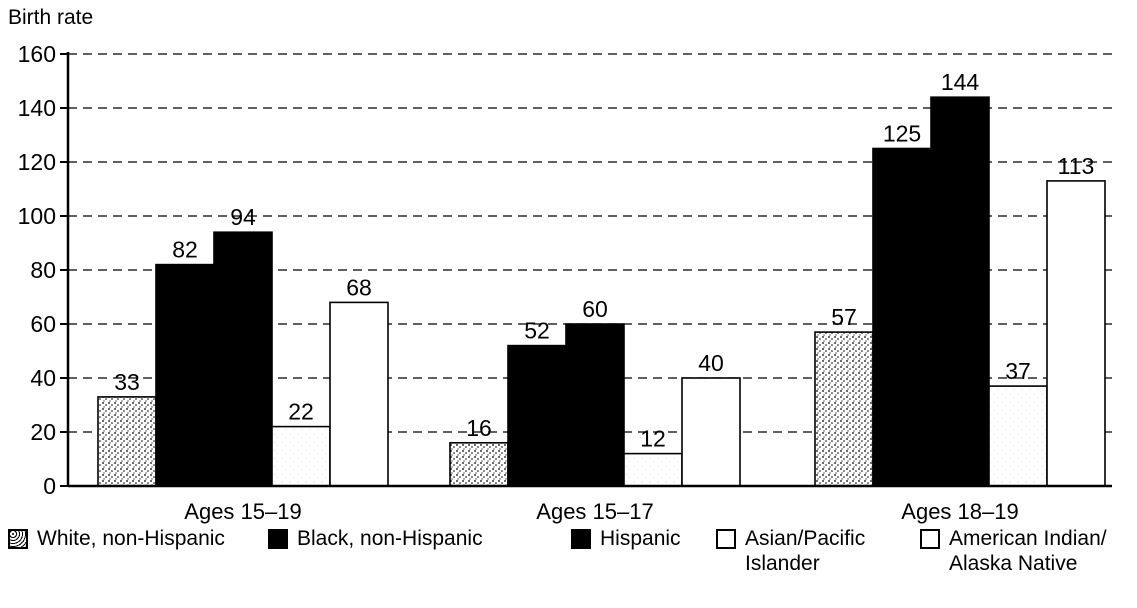 The width and height of the screenshot is (1137, 608). I want to click on legend-item-white: White, non-Hispanic, so click(116, 538).